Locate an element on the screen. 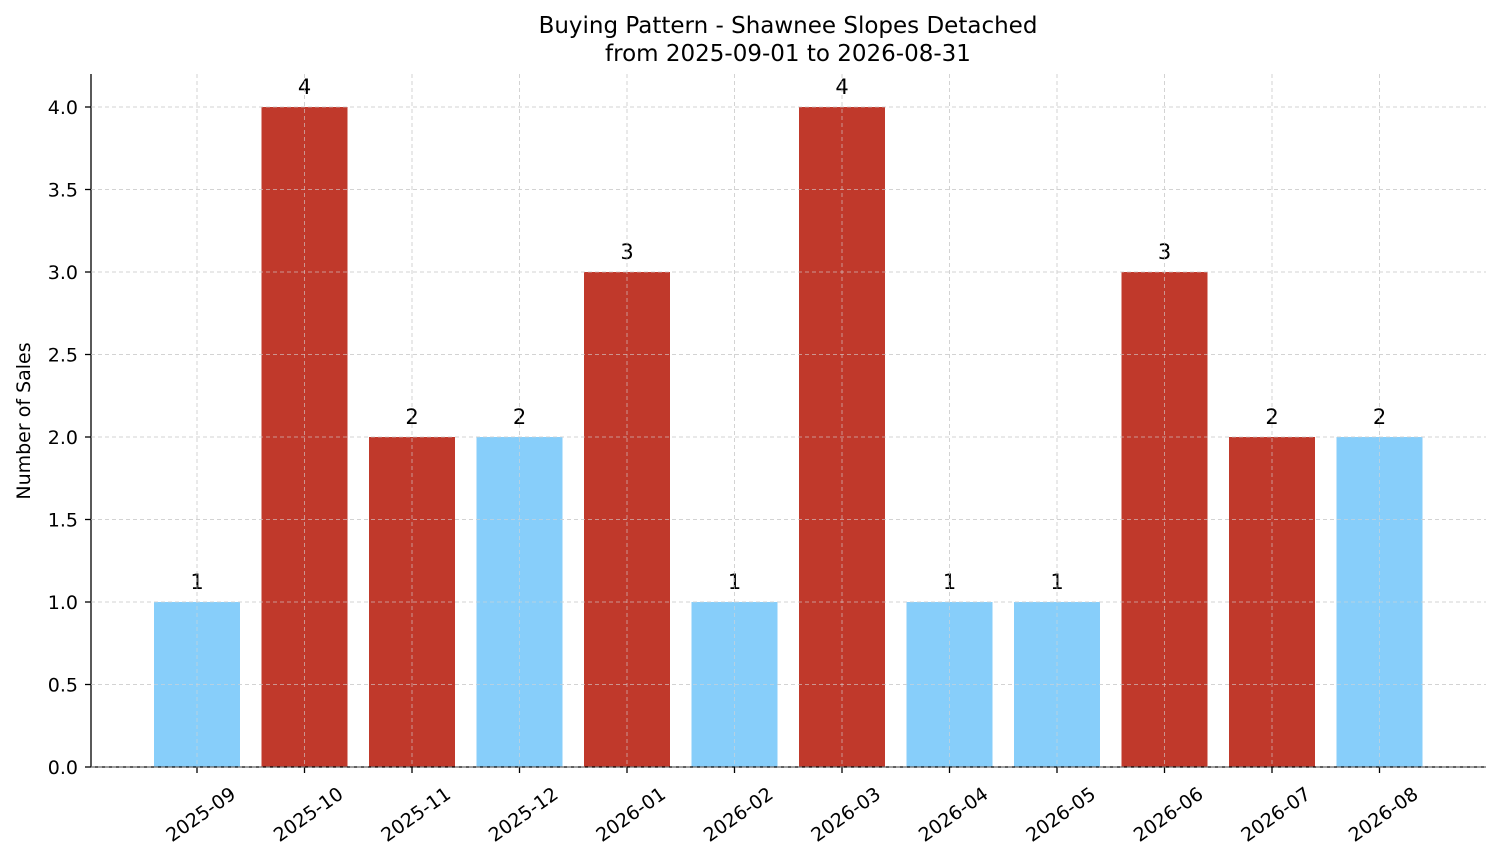 This screenshot has height=863, width=1501. y-tick-label: 3.5 is located at coordinates (63, 191).